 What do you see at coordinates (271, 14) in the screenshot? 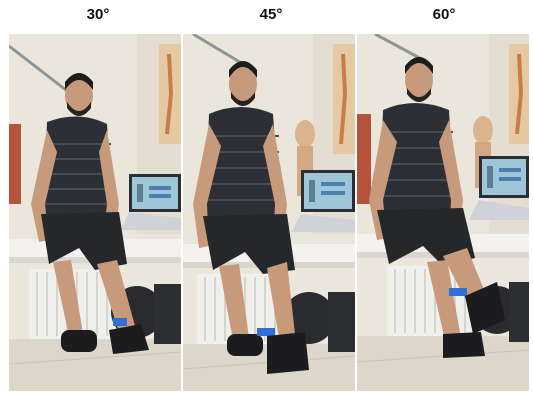
I see `angle-label-45: 45°` at bounding box center [271, 14].